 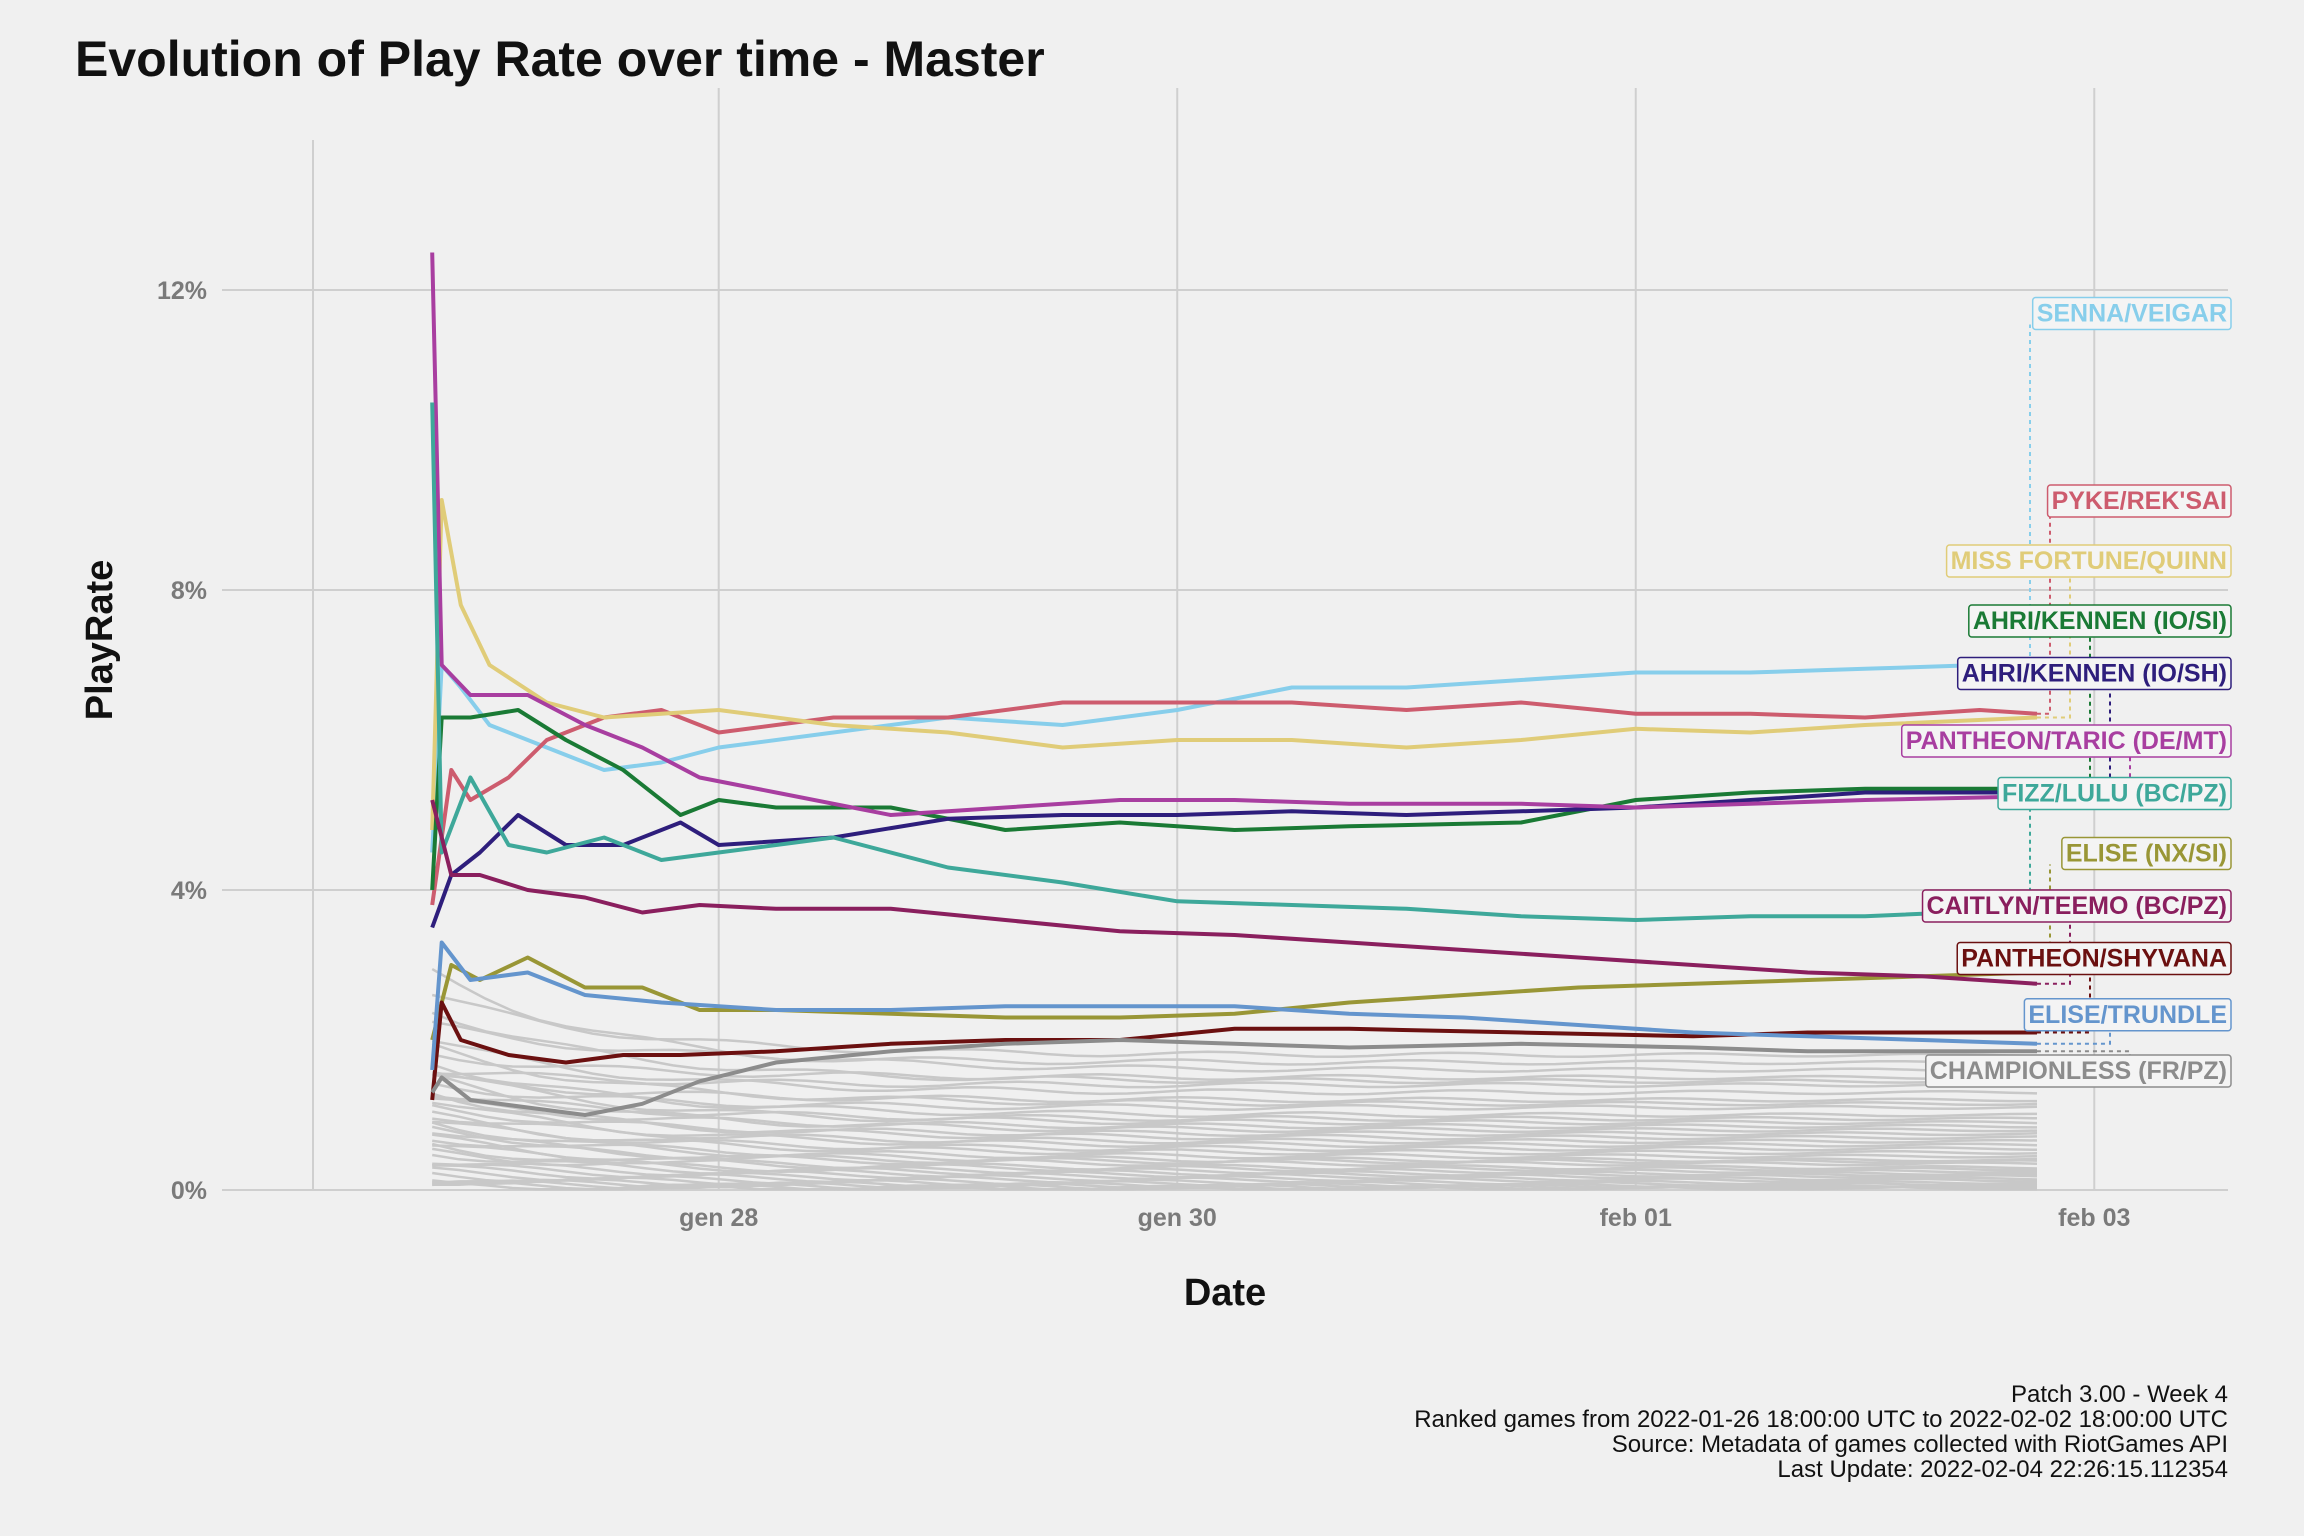 I want to click on y-tick-label: 4%, so click(x=189, y=891).